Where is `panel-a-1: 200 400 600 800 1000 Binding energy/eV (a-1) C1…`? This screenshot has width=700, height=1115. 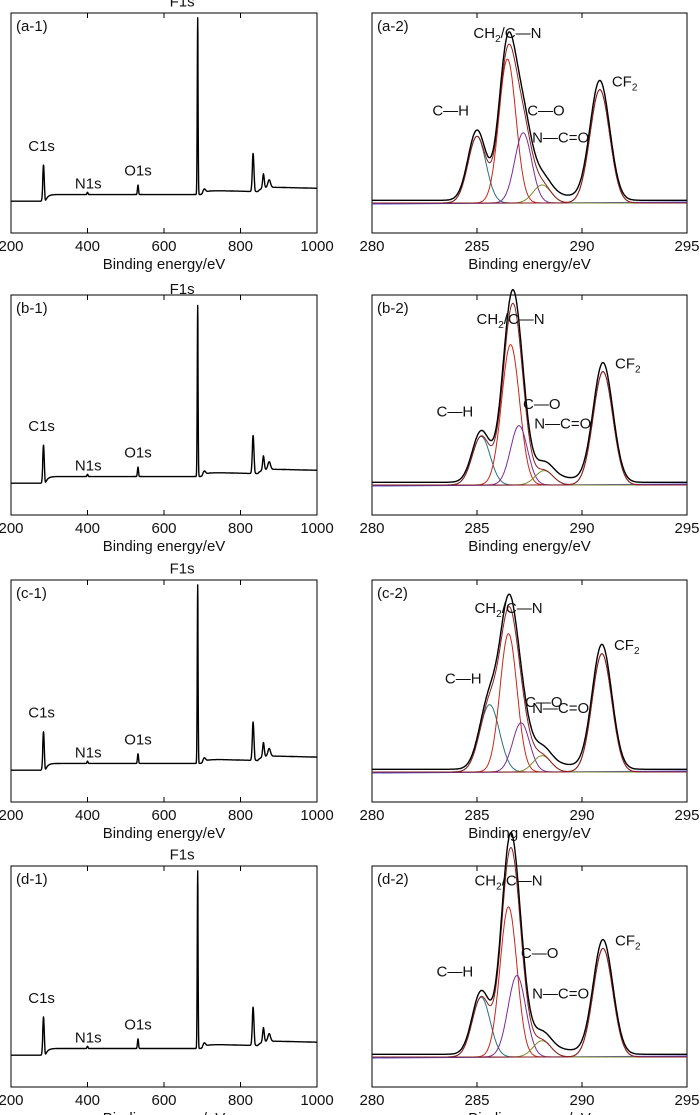
panel-a-1: 200 400 600 800 1000 Binding energy/eV (a-1) C1… is located at coordinates (167, 136).